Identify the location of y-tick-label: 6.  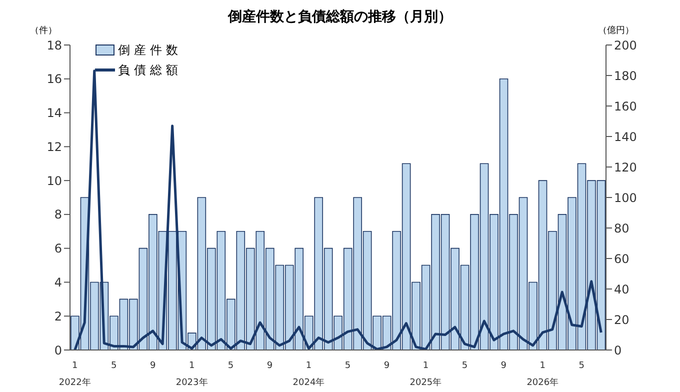
(58, 249).